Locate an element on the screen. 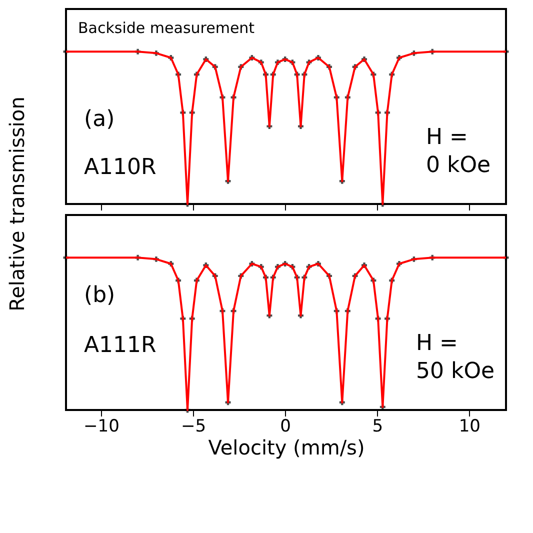 The image size is (533, 533). annotation: (b) is located at coordinates (100, 295).